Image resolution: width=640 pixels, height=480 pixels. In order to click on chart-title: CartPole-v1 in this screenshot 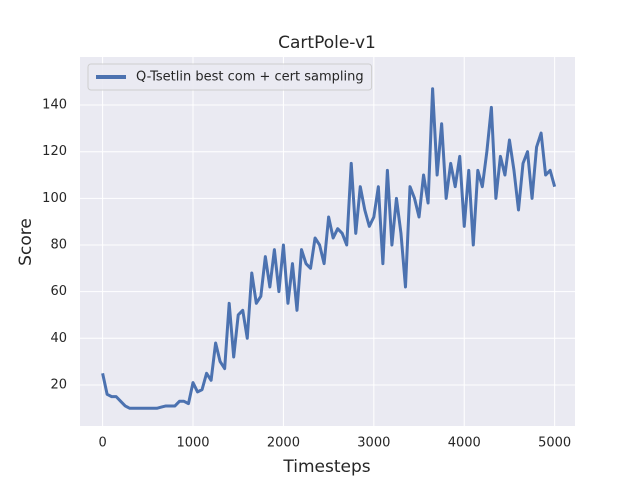, I will do `click(327, 43)`.